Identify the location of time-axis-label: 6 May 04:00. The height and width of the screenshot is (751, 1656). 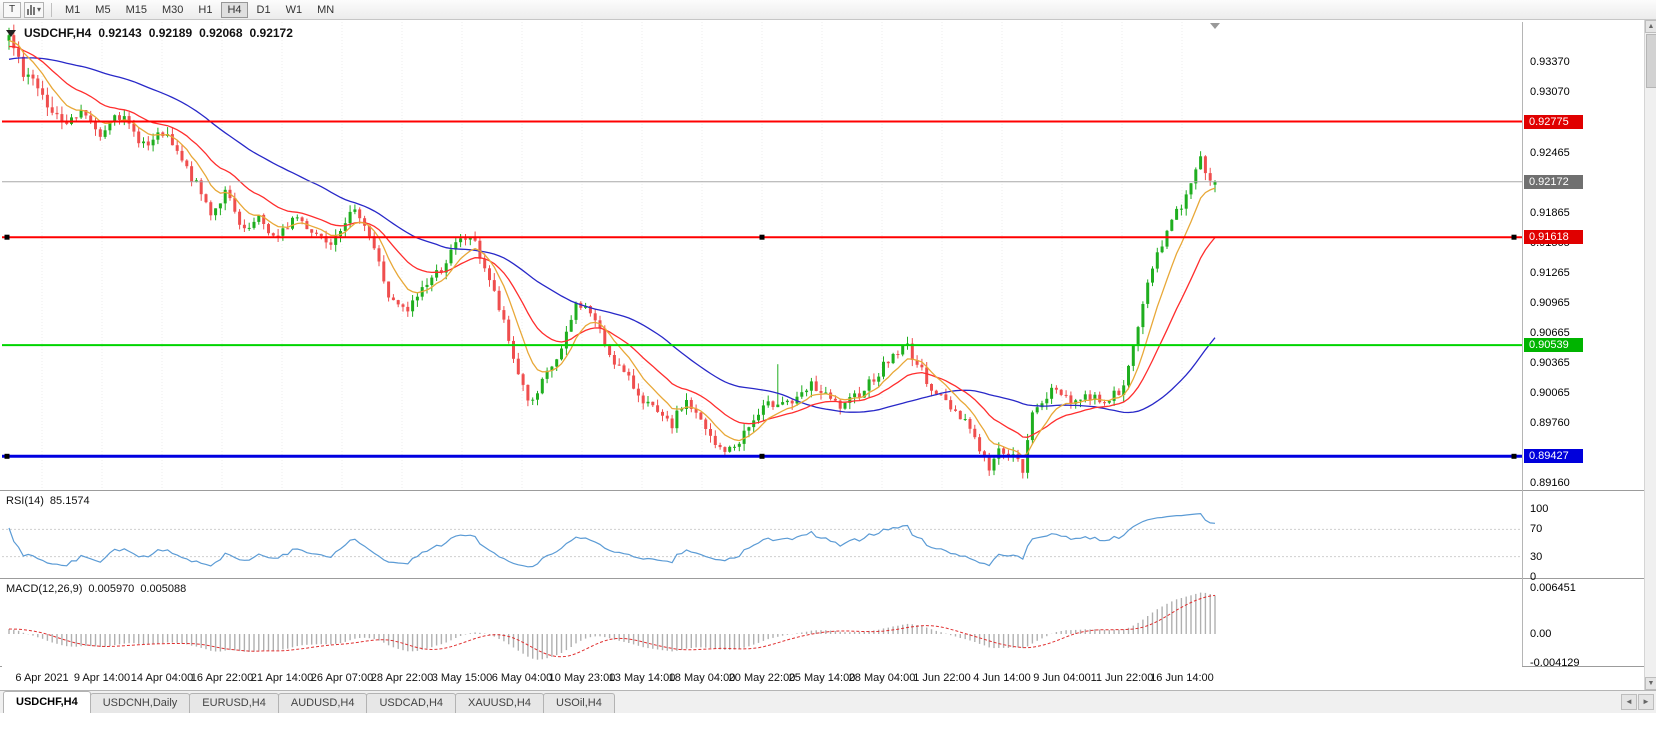
(522, 678).